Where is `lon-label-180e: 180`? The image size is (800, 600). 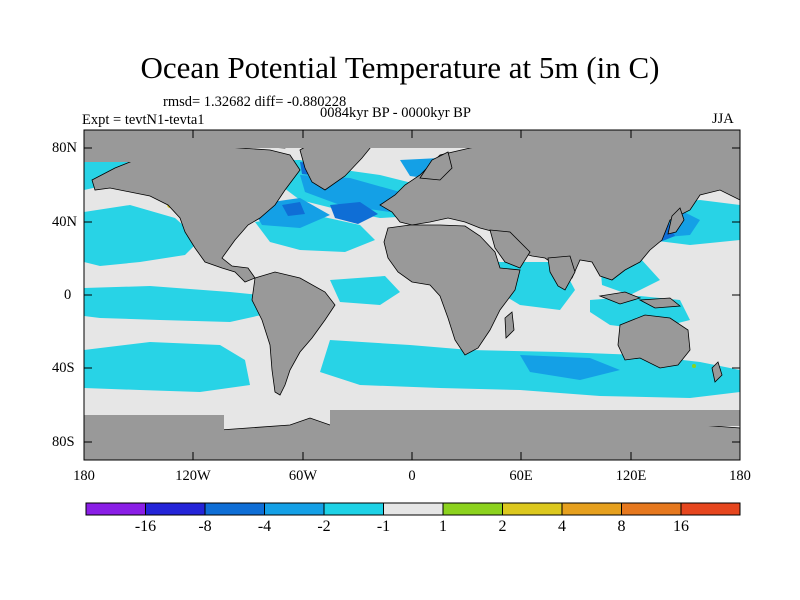
lon-label-180e: 180 is located at coordinates (740, 476).